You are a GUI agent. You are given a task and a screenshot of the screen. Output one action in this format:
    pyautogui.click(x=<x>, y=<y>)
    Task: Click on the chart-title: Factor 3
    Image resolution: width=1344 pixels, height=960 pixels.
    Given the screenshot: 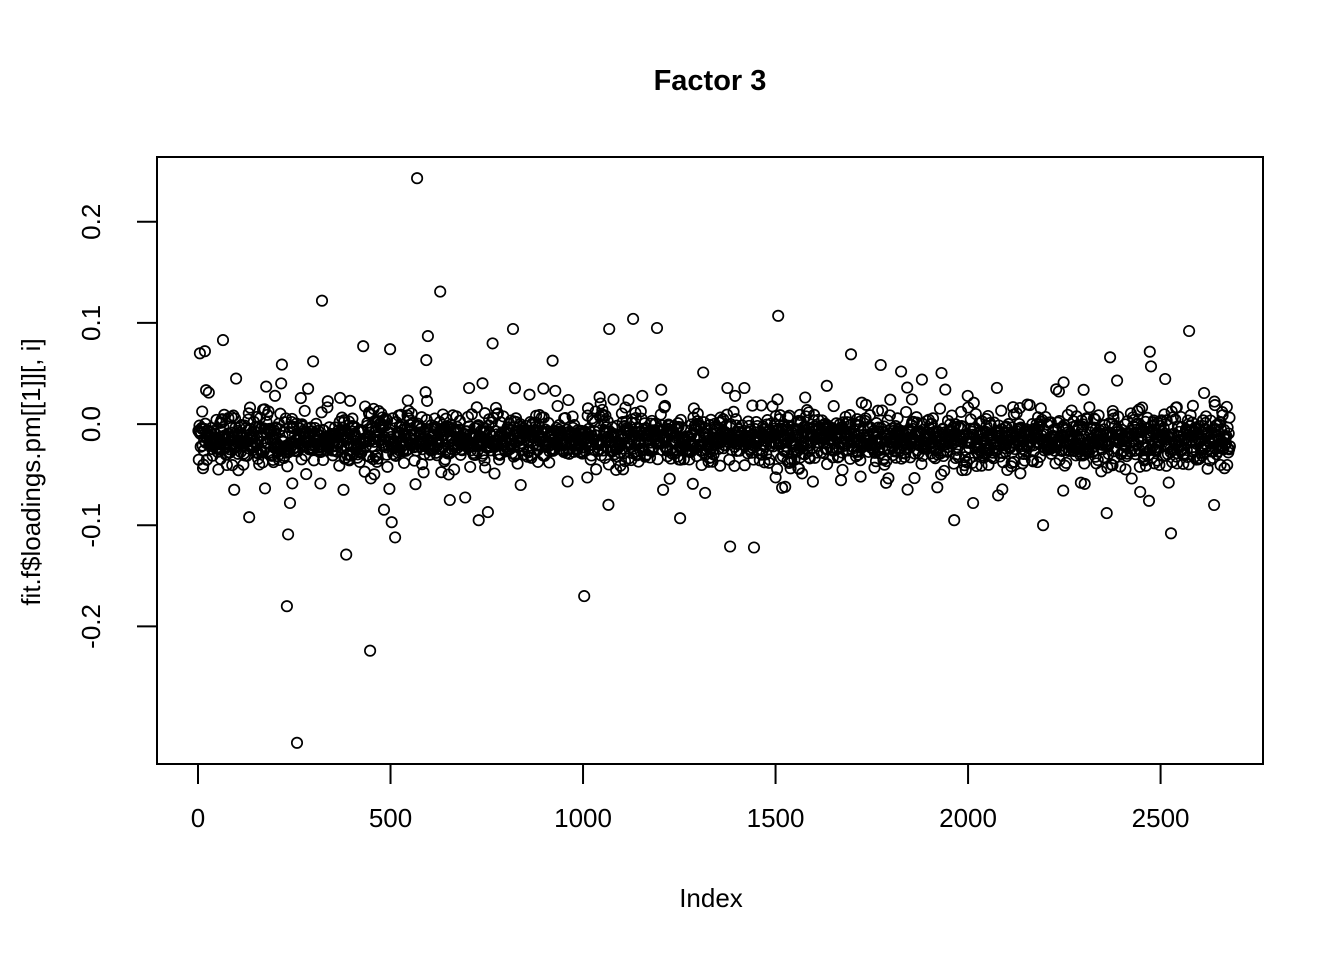 What is the action you would take?
    pyautogui.click(x=710, y=81)
    